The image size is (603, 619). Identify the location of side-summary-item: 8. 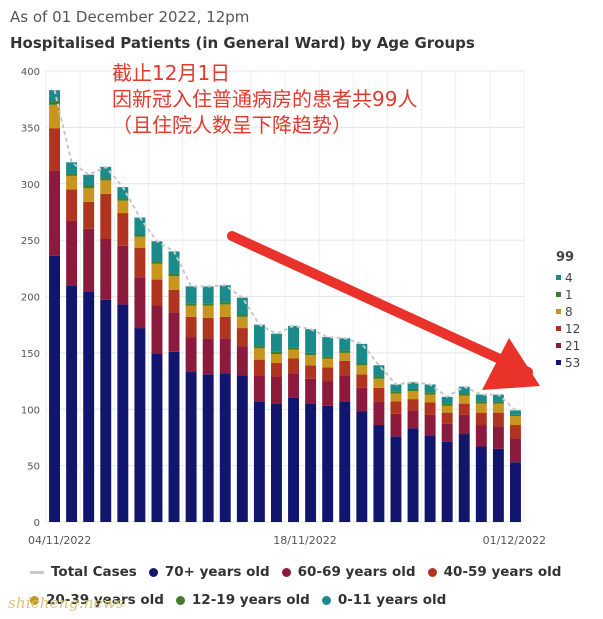
(568, 311).